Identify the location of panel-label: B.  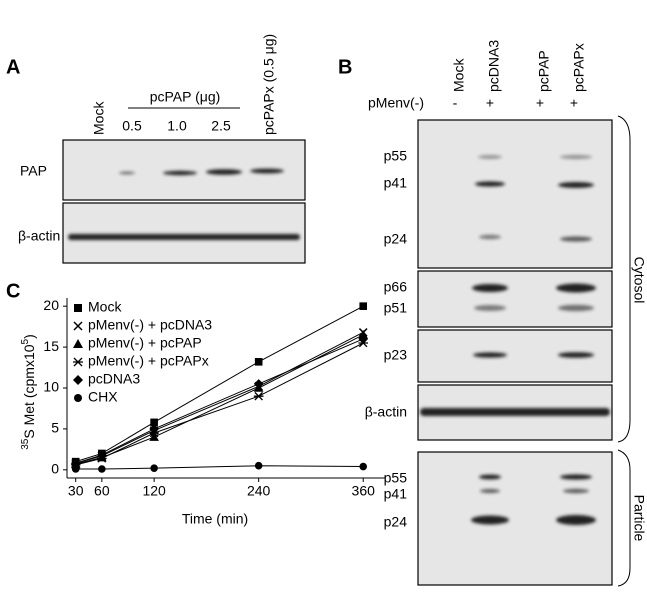
(345, 67).